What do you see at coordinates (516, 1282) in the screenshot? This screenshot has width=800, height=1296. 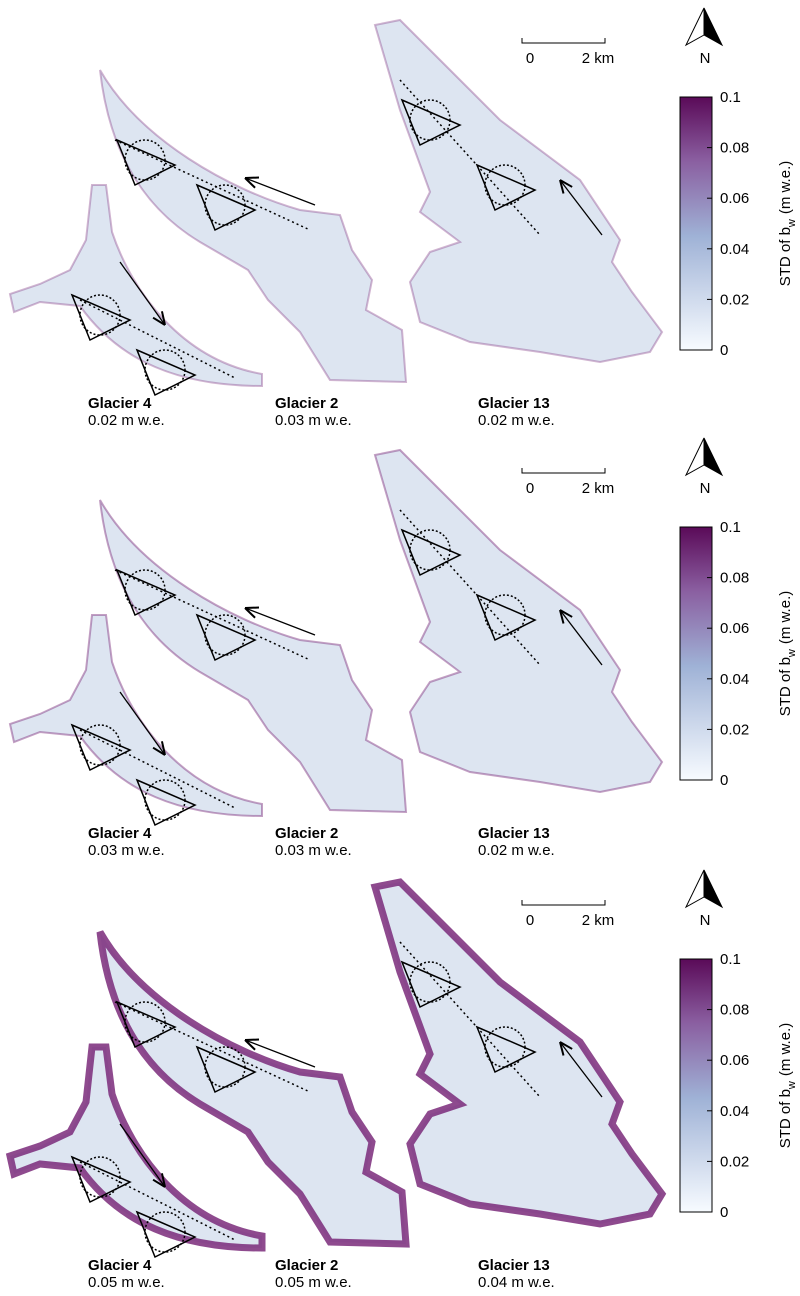 I see `glacier-value: 0.04 m w.e.` at bounding box center [516, 1282].